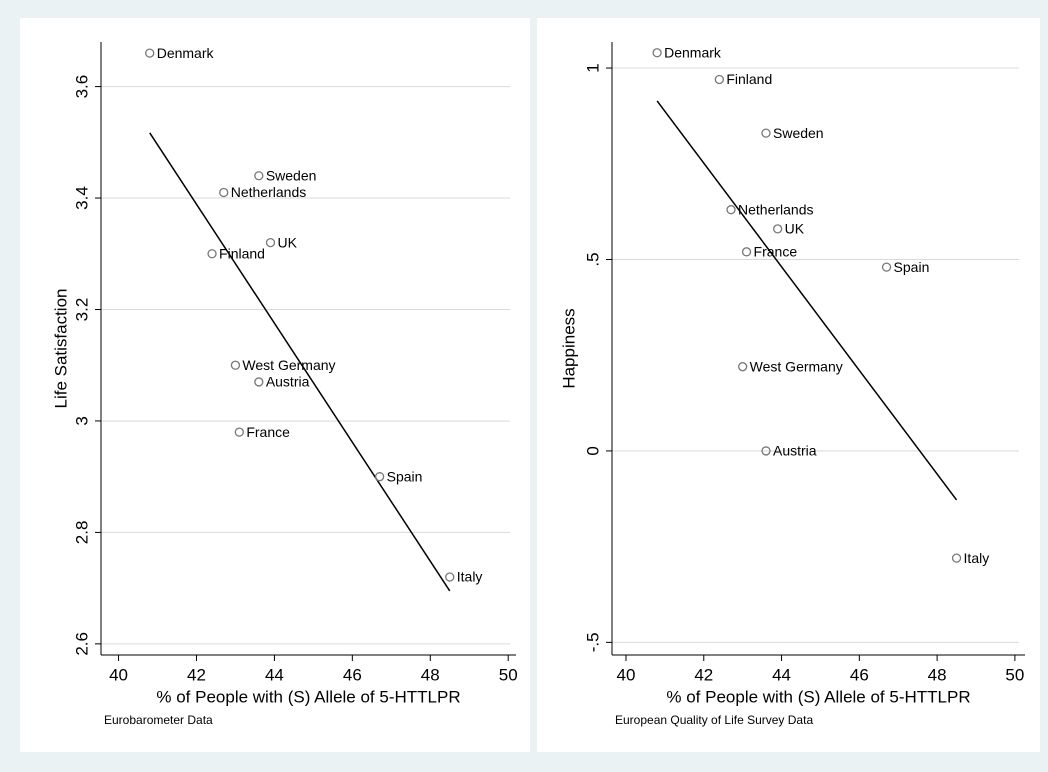  I want to click on caption: Eurobarometer Data, so click(158, 720).